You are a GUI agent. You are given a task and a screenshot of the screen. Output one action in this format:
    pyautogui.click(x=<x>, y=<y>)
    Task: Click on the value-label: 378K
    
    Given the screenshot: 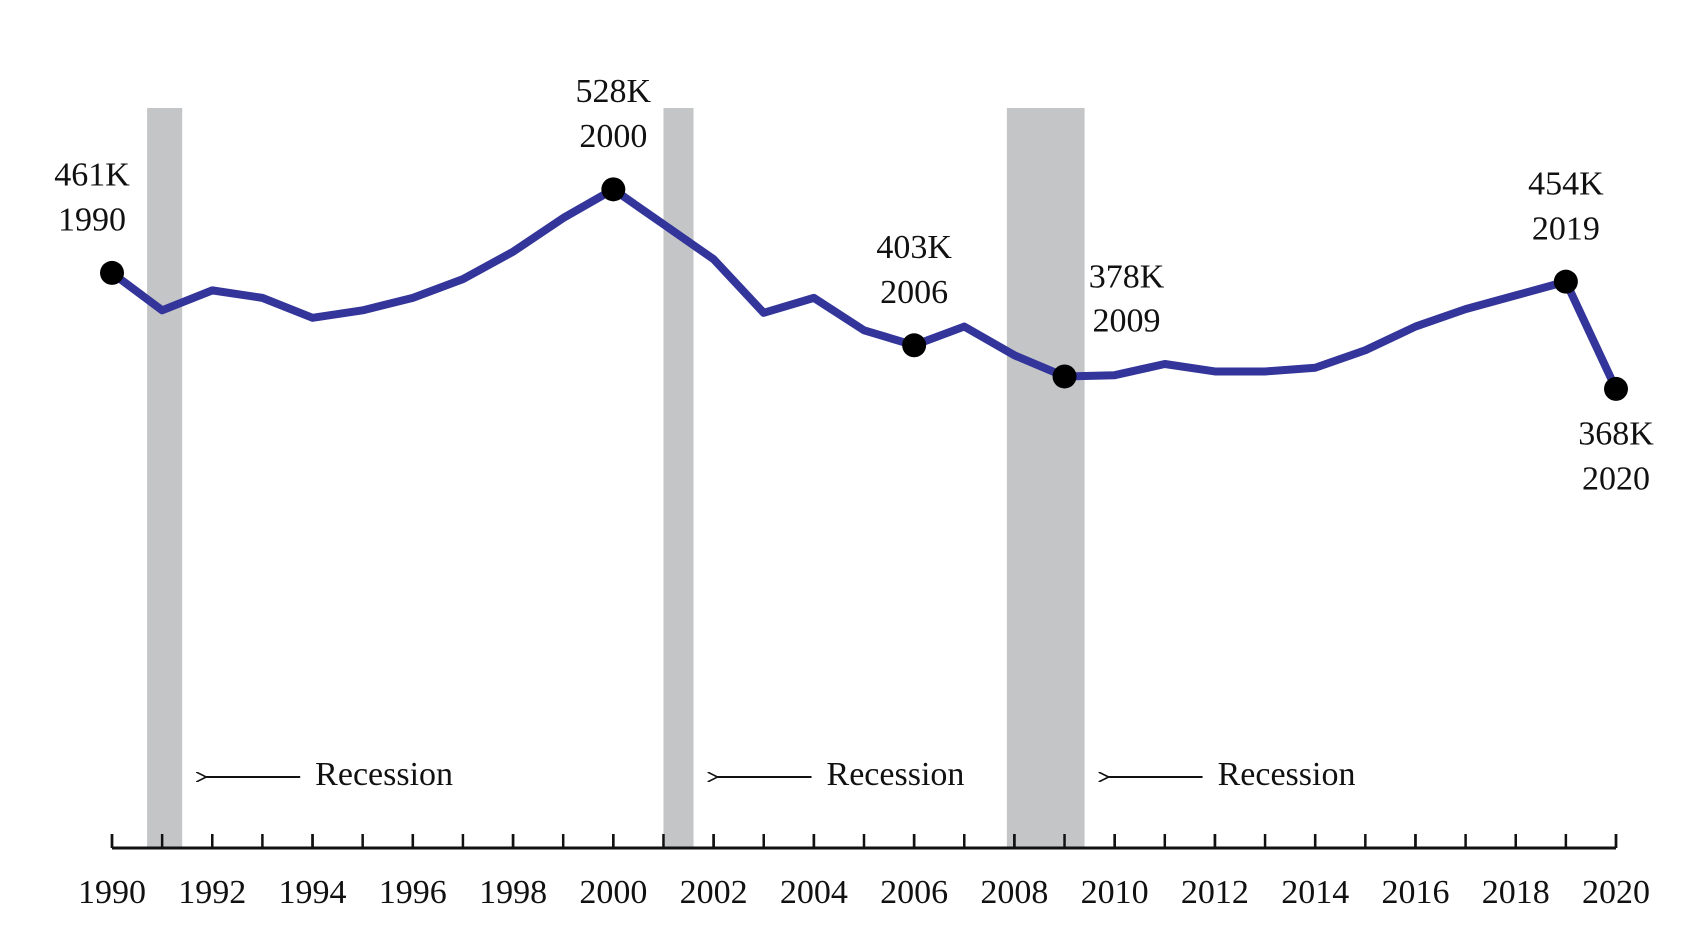 What is the action you would take?
    pyautogui.click(x=1127, y=276)
    